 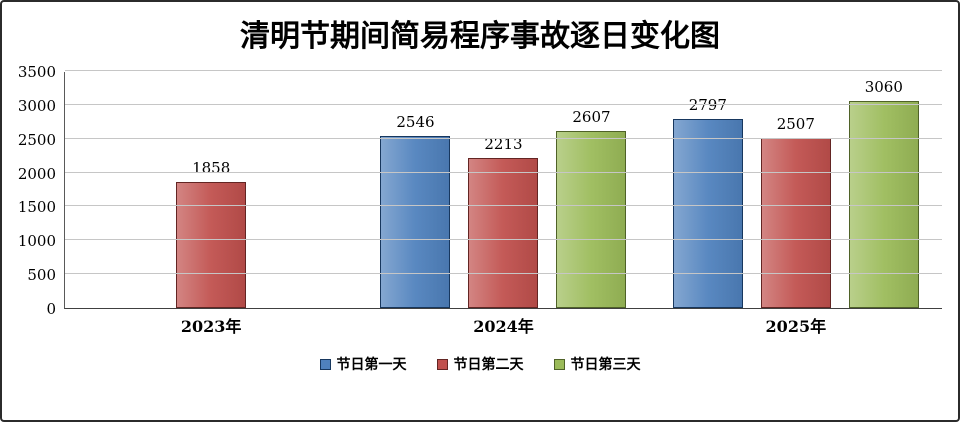 I want to click on x-category-label: 2024年, so click(x=503, y=326).